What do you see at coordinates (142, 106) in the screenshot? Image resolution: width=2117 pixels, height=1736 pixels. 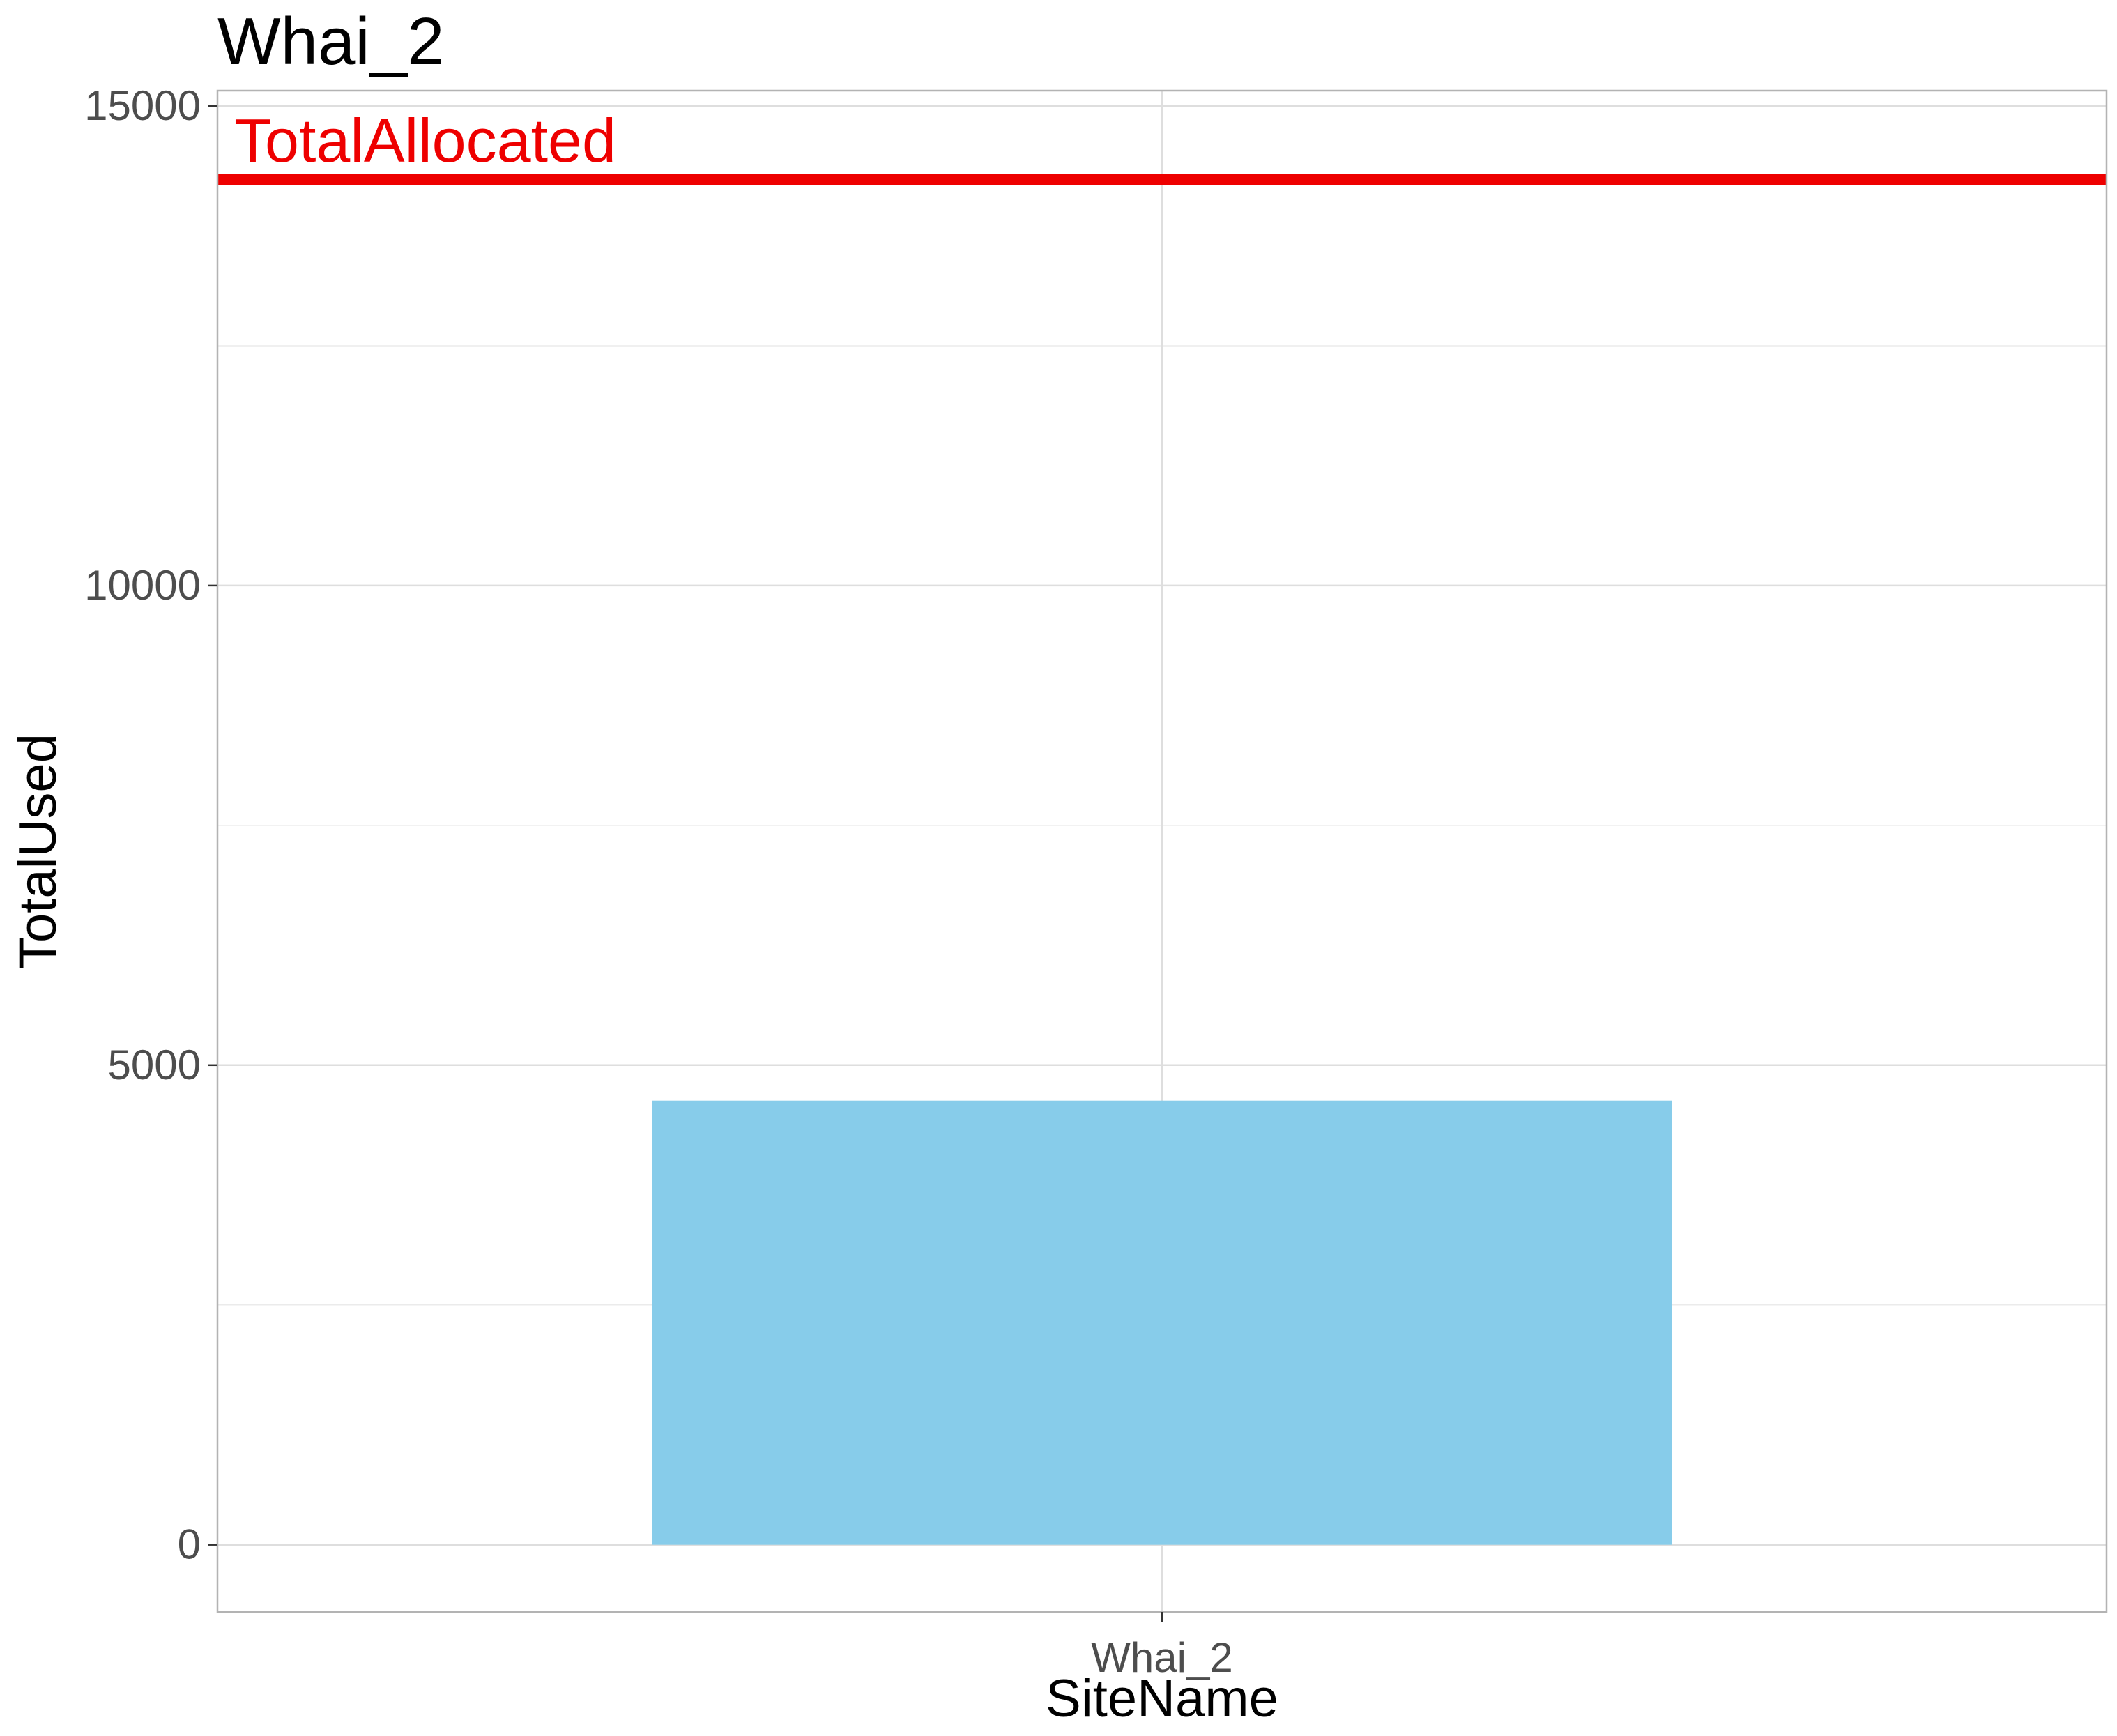 I see `y-tick-label: 15000` at bounding box center [142, 106].